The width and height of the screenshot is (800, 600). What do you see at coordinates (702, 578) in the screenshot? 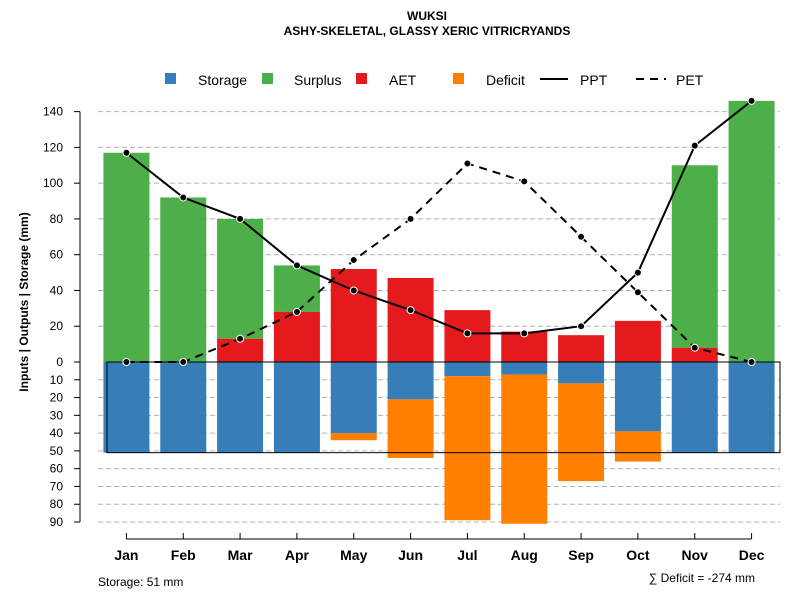
I see `deficit-sum-note: ∑ Deficit = -274 mm` at bounding box center [702, 578].